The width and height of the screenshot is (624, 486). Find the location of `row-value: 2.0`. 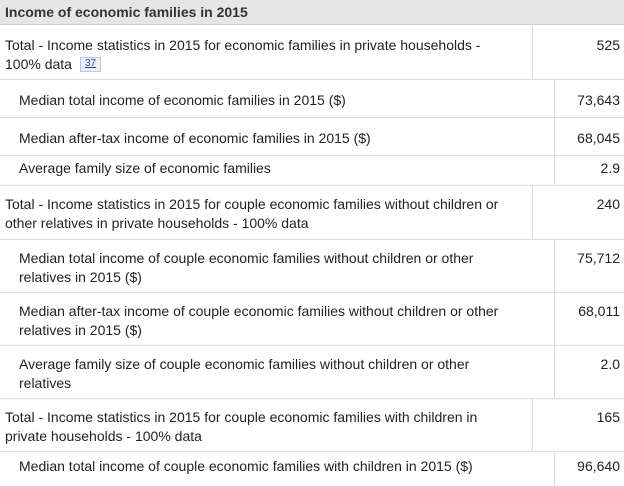

row-value: 2.0 is located at coordinates (610, 364).